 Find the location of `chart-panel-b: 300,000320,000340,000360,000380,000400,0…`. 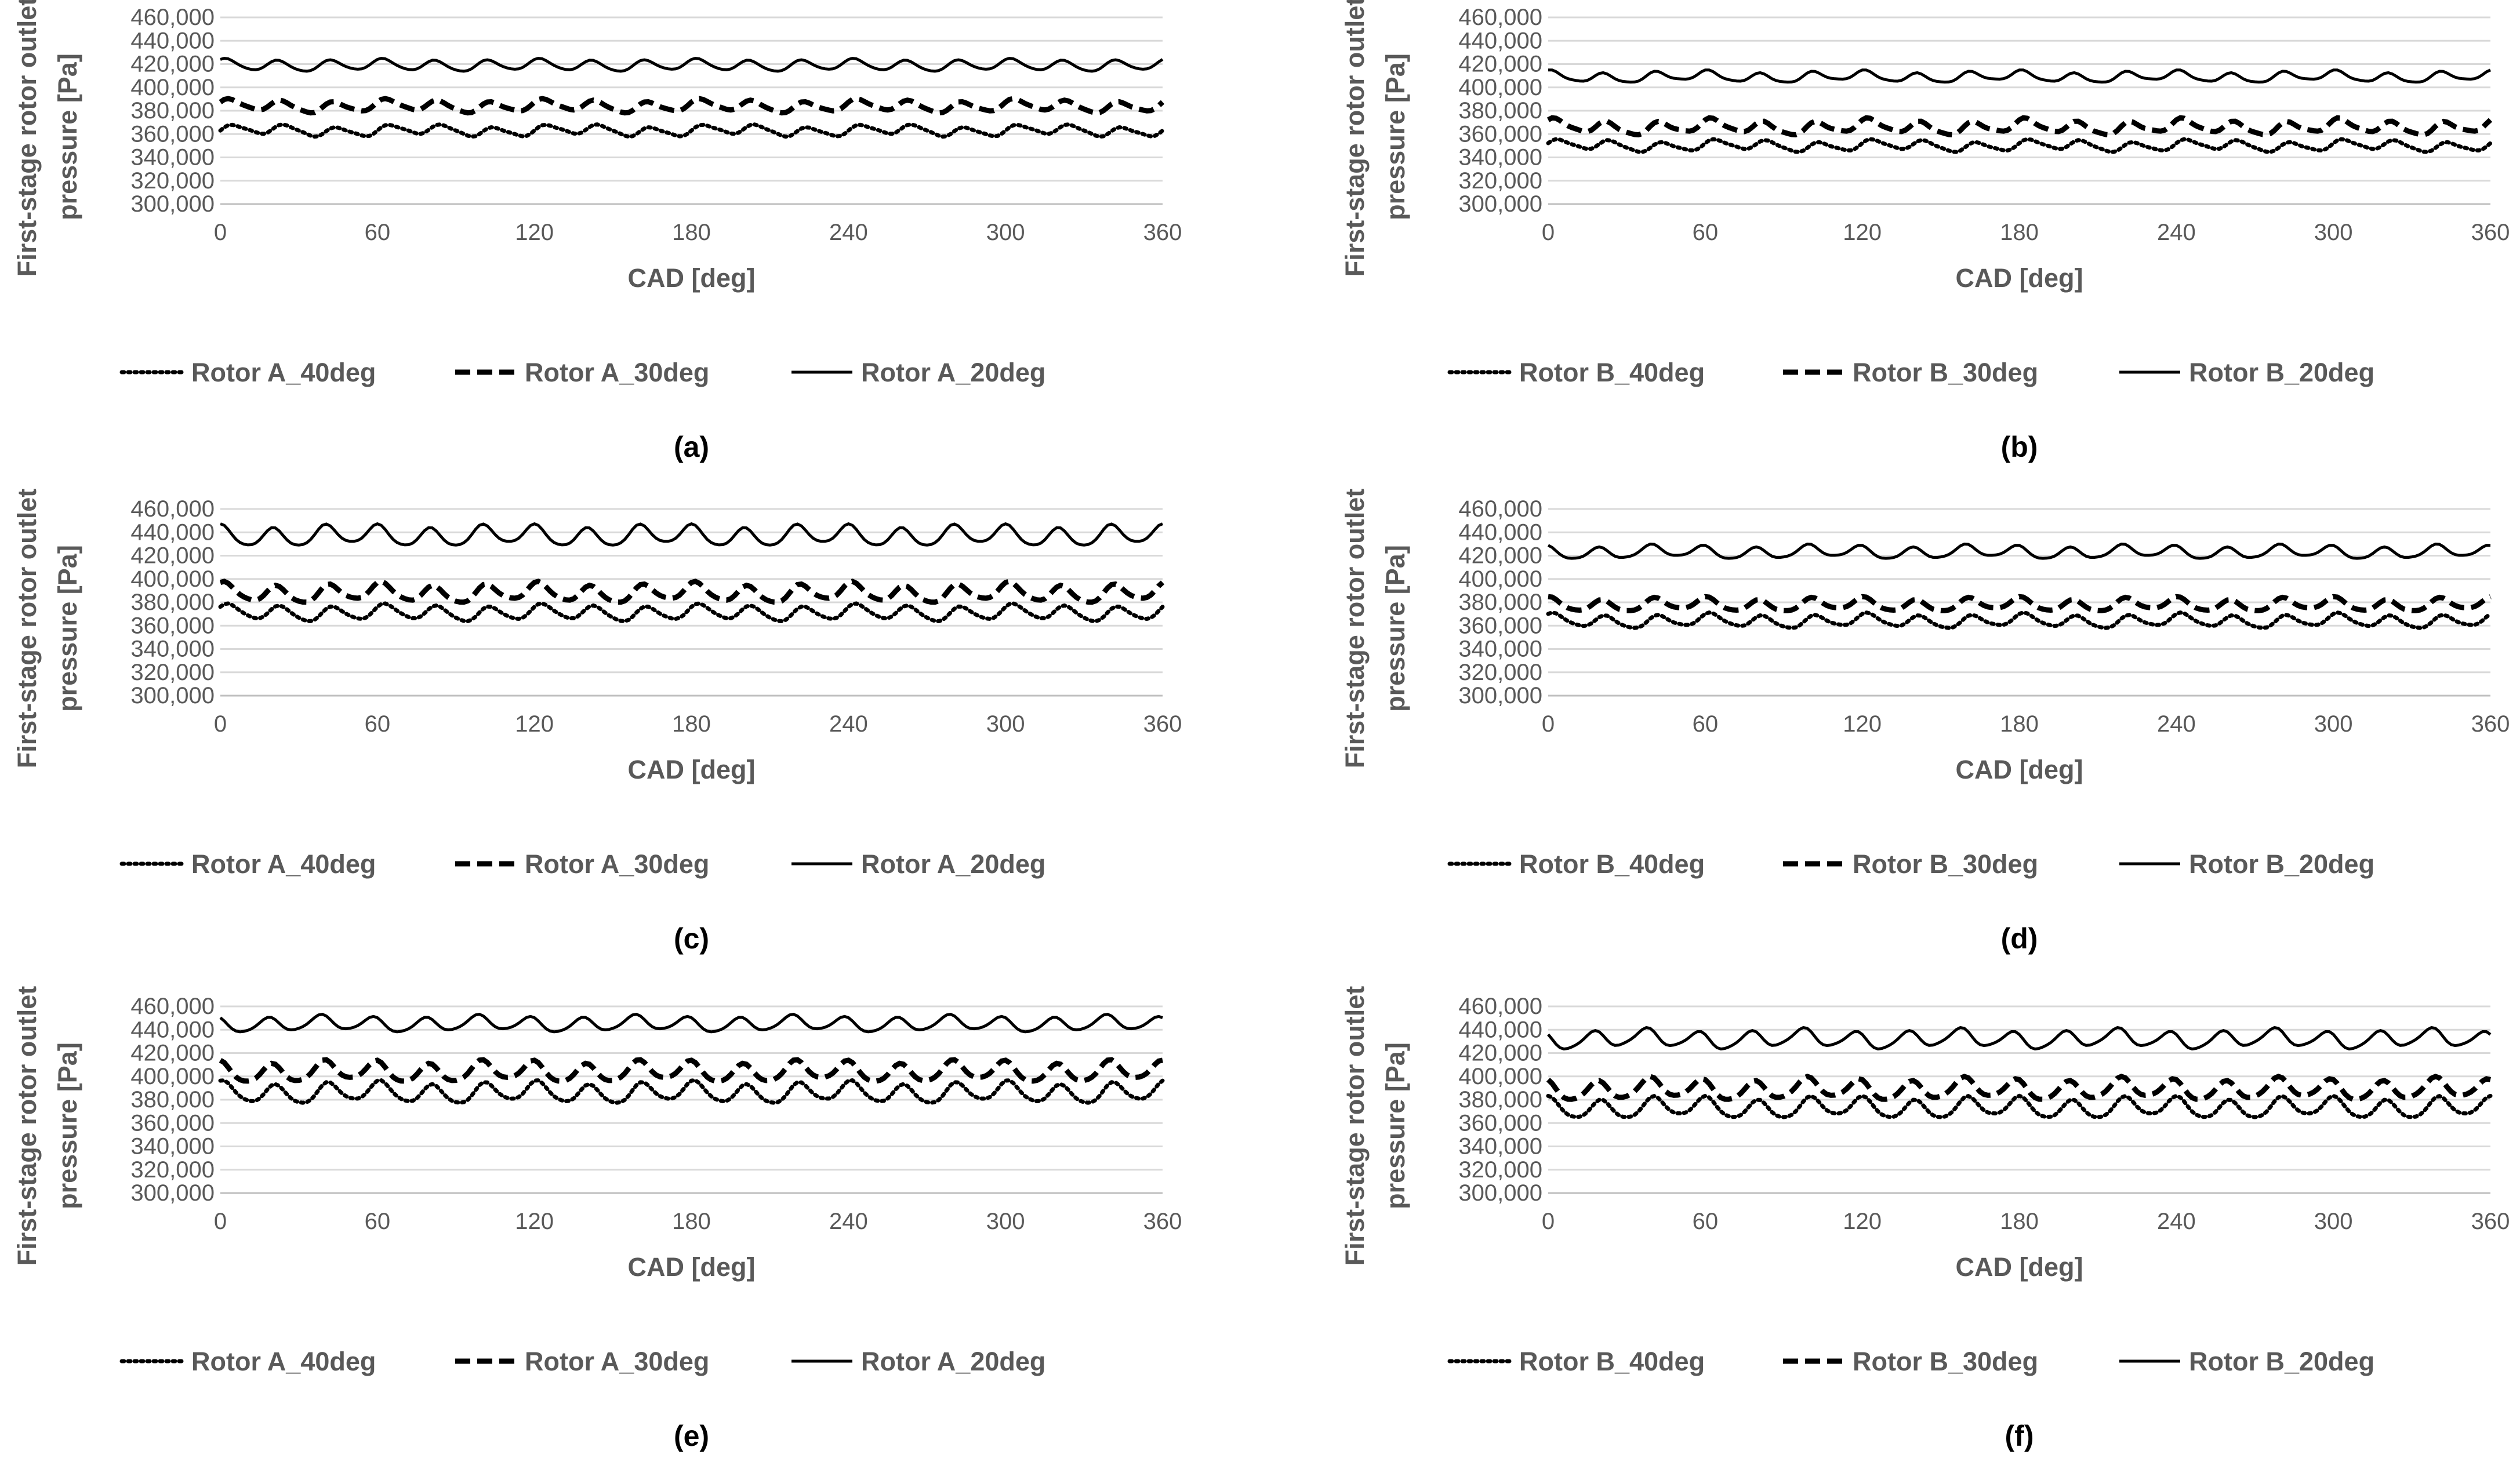

chart-panel-b: 300,000320,000340,000360,000380,000400,0… is located at coordinates (1925, 231).